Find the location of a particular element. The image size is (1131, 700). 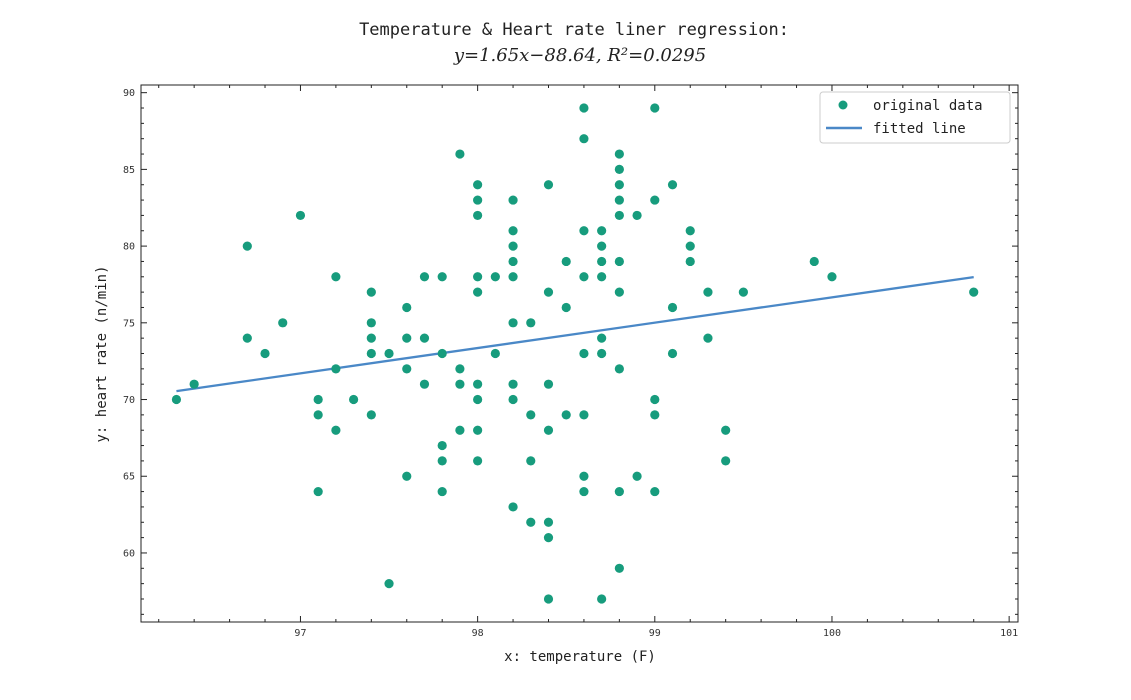

y-tick-label: 60 is located at coordinates (129, 553).